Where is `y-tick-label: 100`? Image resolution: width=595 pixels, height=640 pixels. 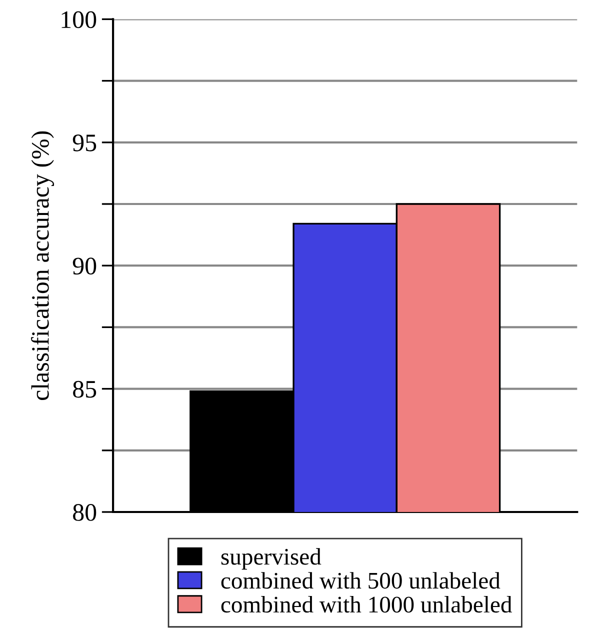 y-tick-label: 100 is located at coordinates (79, 19).